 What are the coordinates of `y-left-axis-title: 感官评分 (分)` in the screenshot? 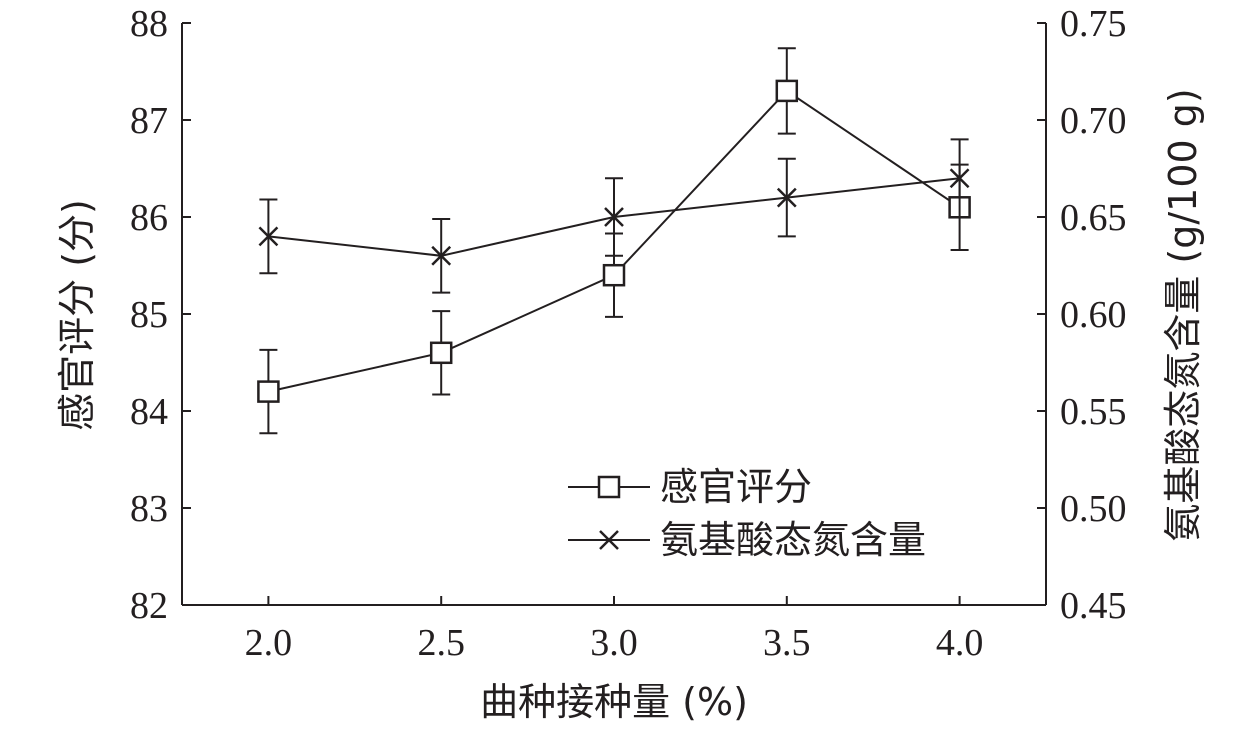 It's located at (77, 315).